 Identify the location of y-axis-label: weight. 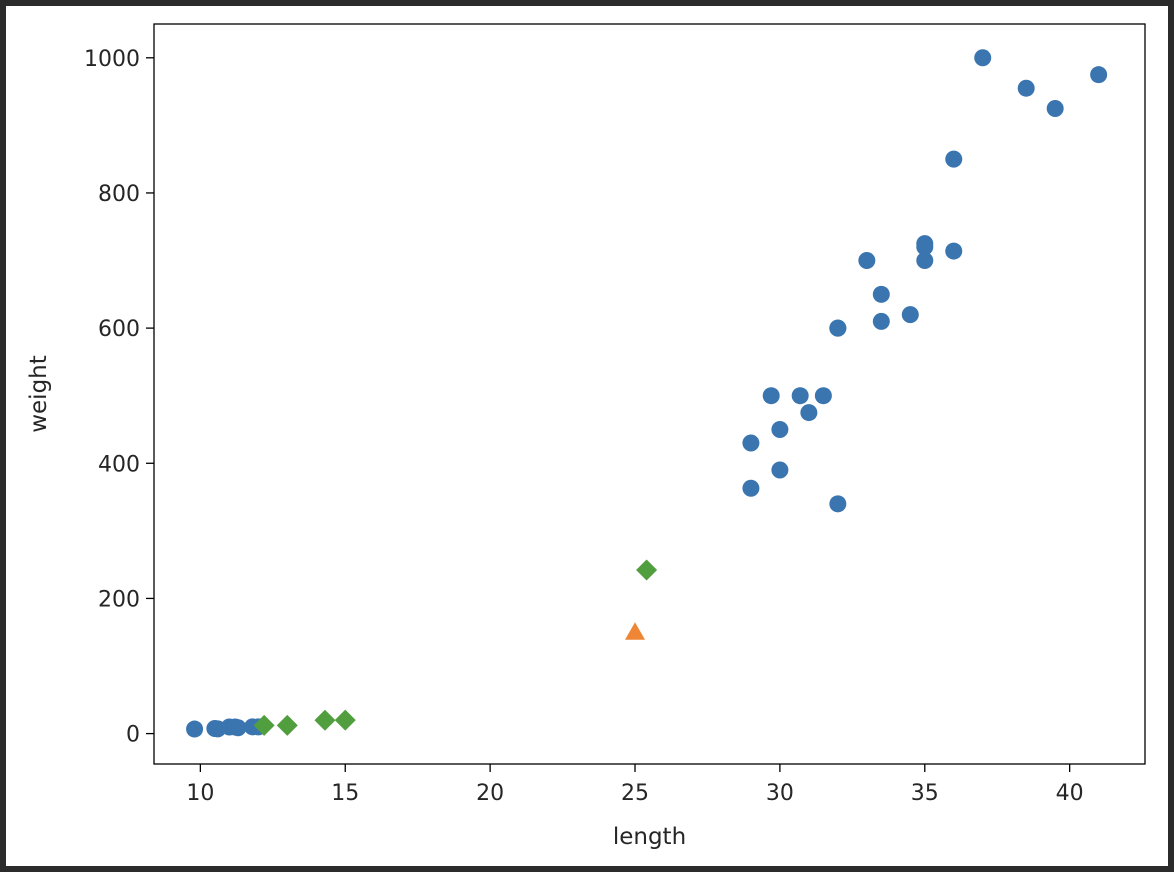
(39, 394).